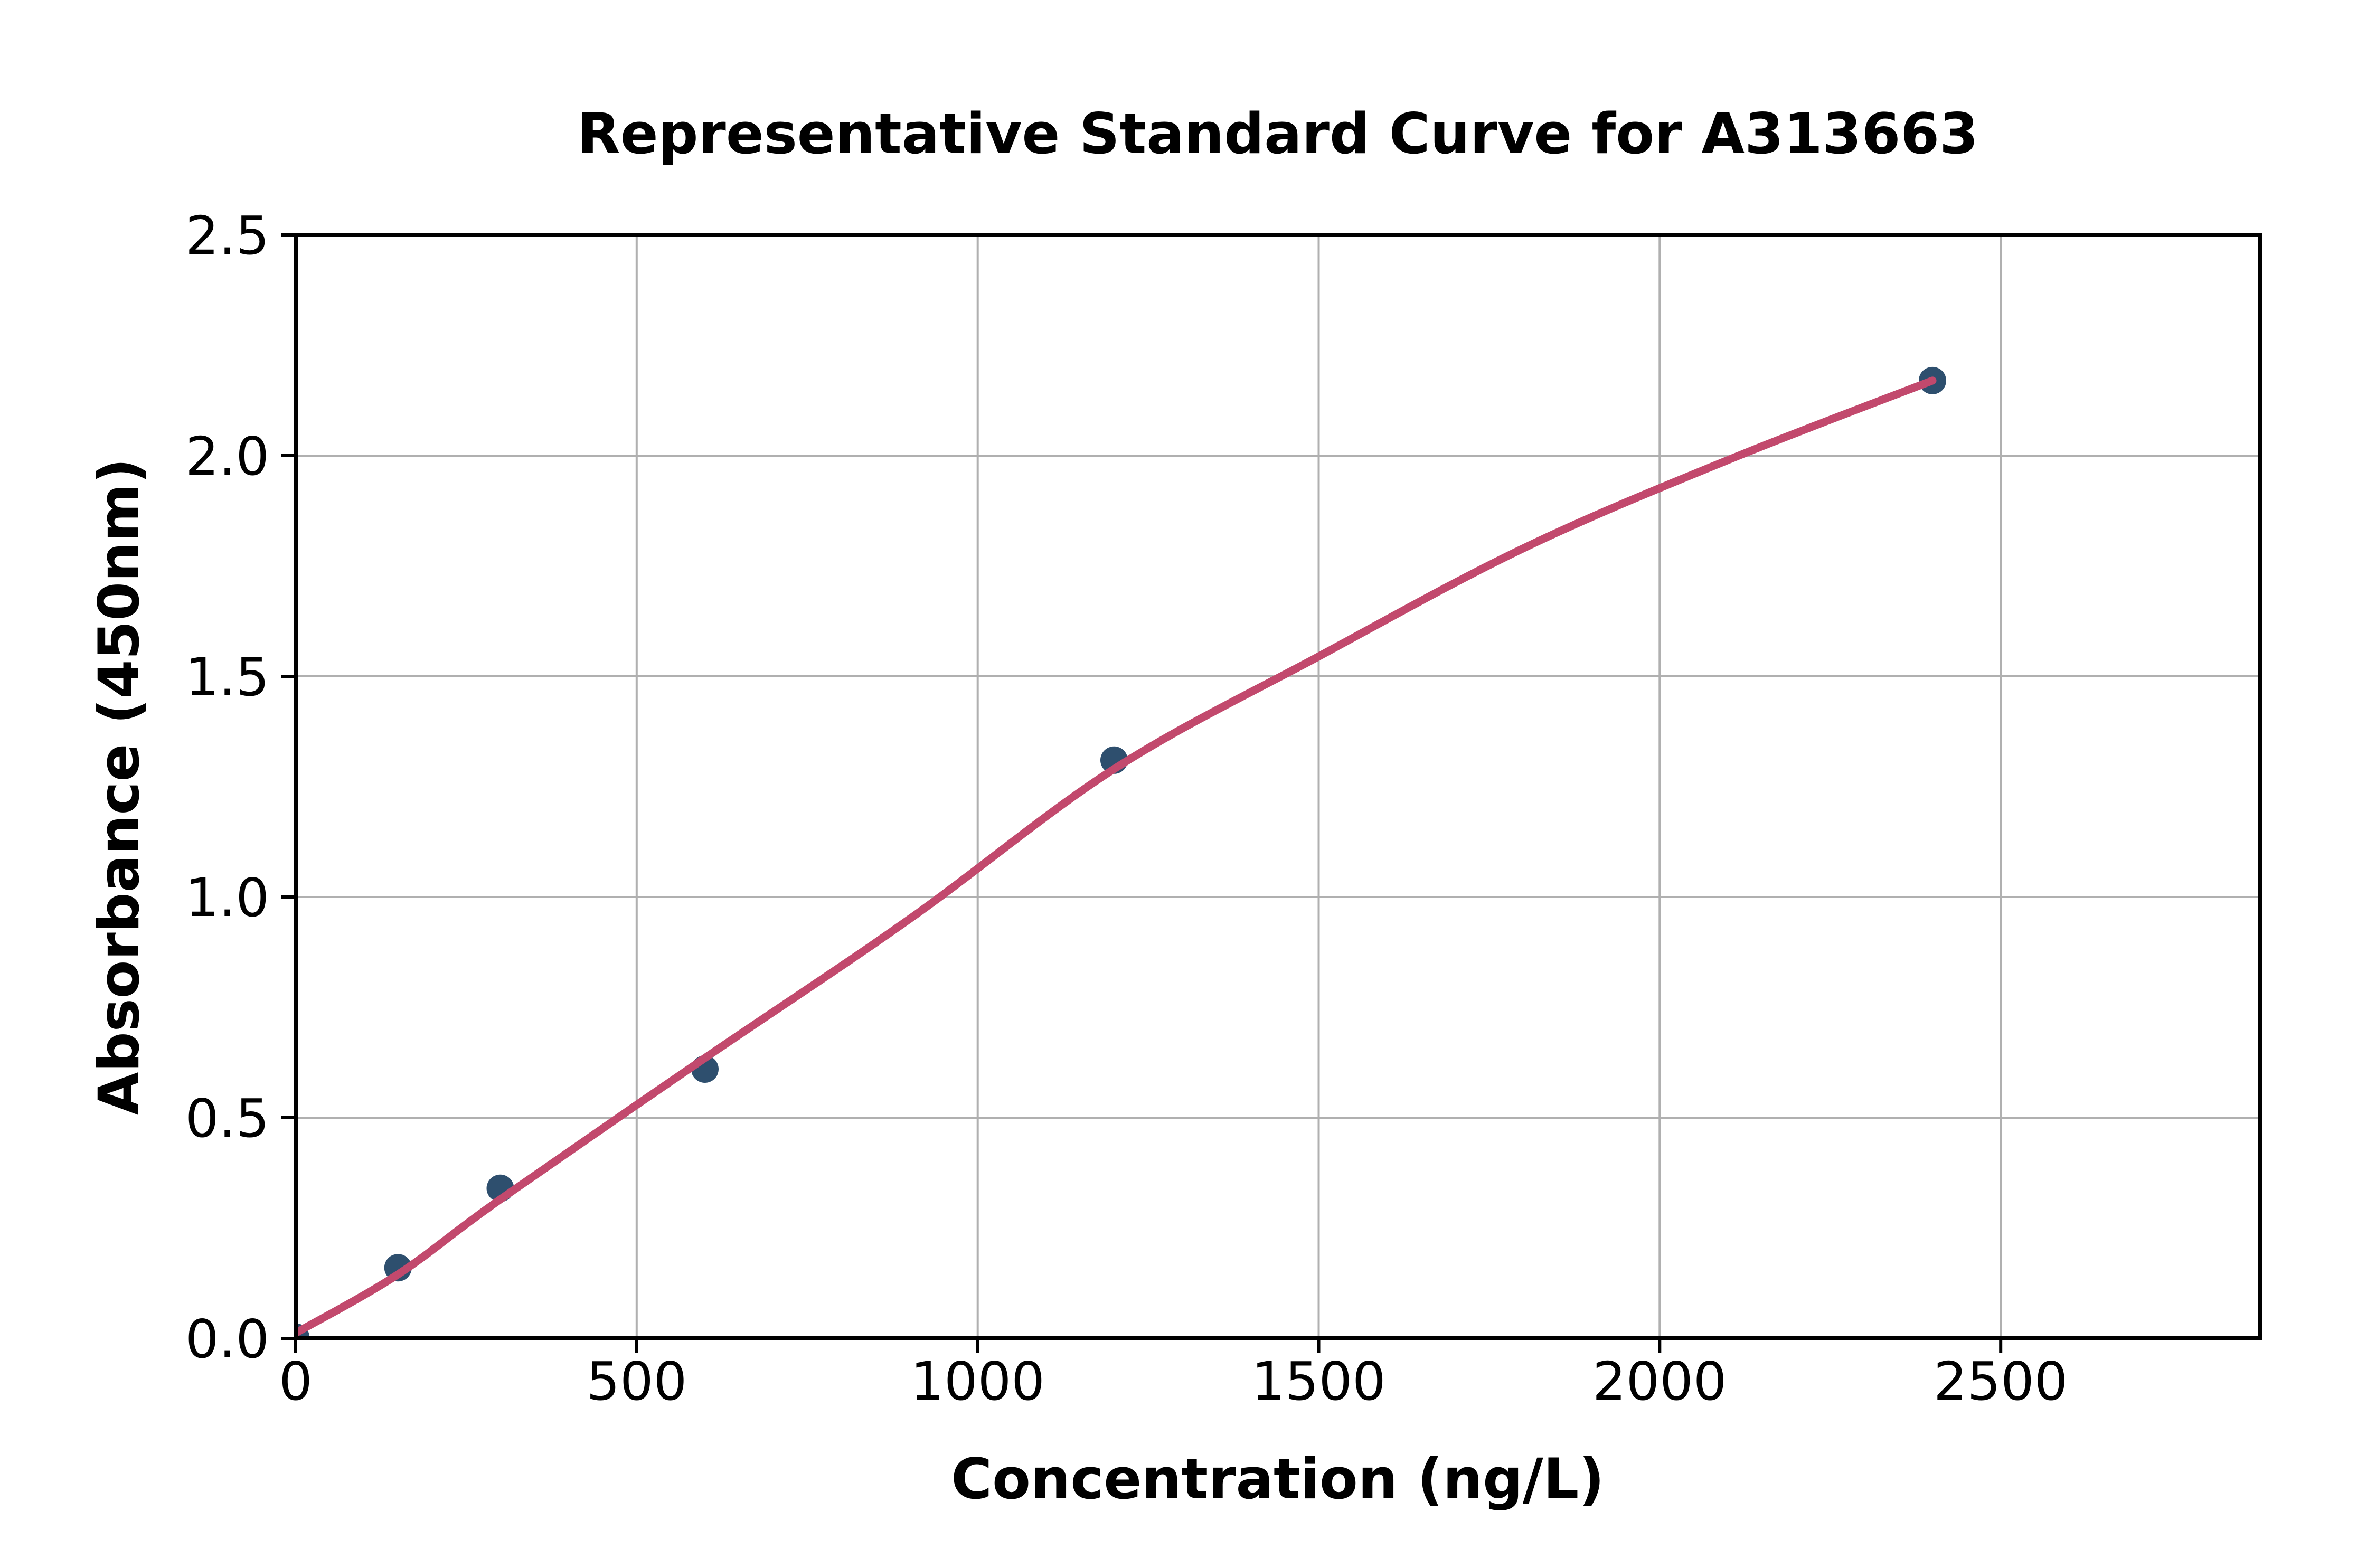 Image resolution: width=2376 pixels, height=1568 pixels. What do you see at coordinates (241, 788) in the screenshot?
I see `y-axis-ticks: 0.0 0.5 1.0 1.5 2.0 2.5` at bounding box center [241, 788].